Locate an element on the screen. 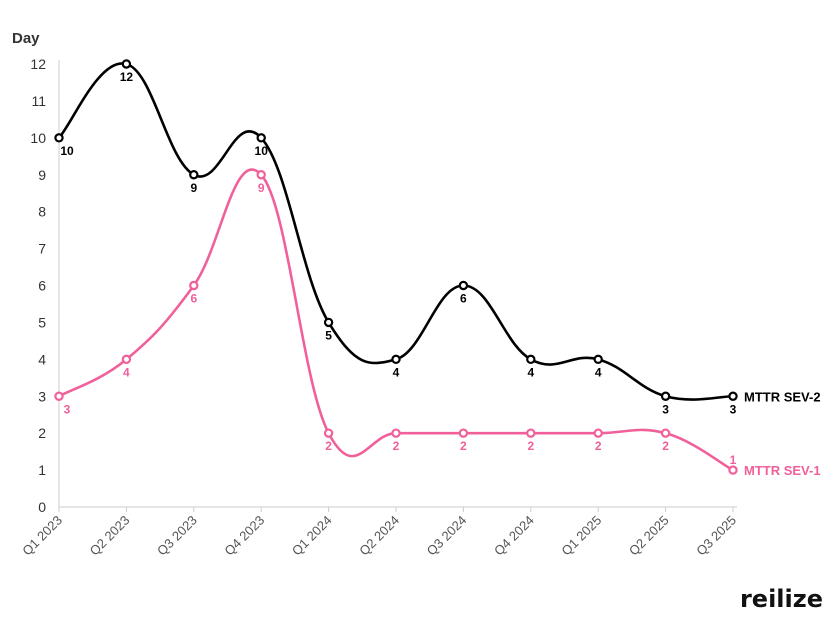  x-tick-label: Q1 2025 is located at coordinates (581, 536).